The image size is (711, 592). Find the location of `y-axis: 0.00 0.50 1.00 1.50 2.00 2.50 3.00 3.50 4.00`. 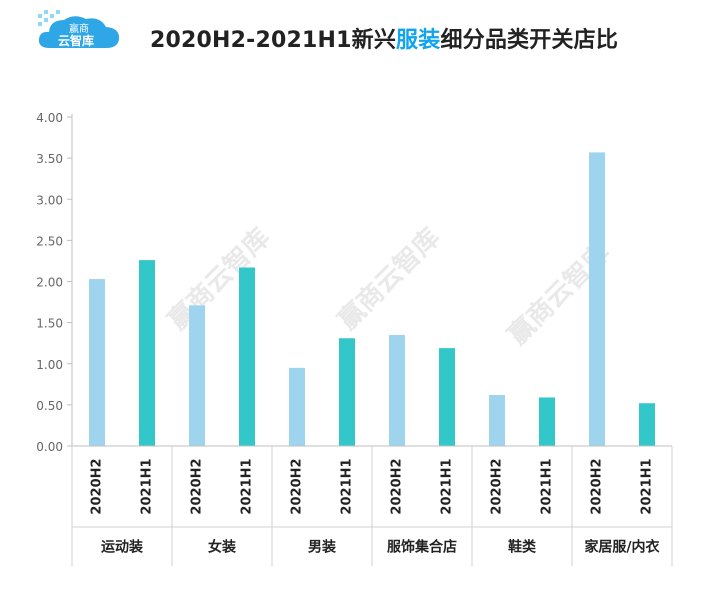

y-axis: 0.00 0.50 1.00 1.50 2.00 2.50 3.00 3.50 4.00 is located at coordinates (54, 282).